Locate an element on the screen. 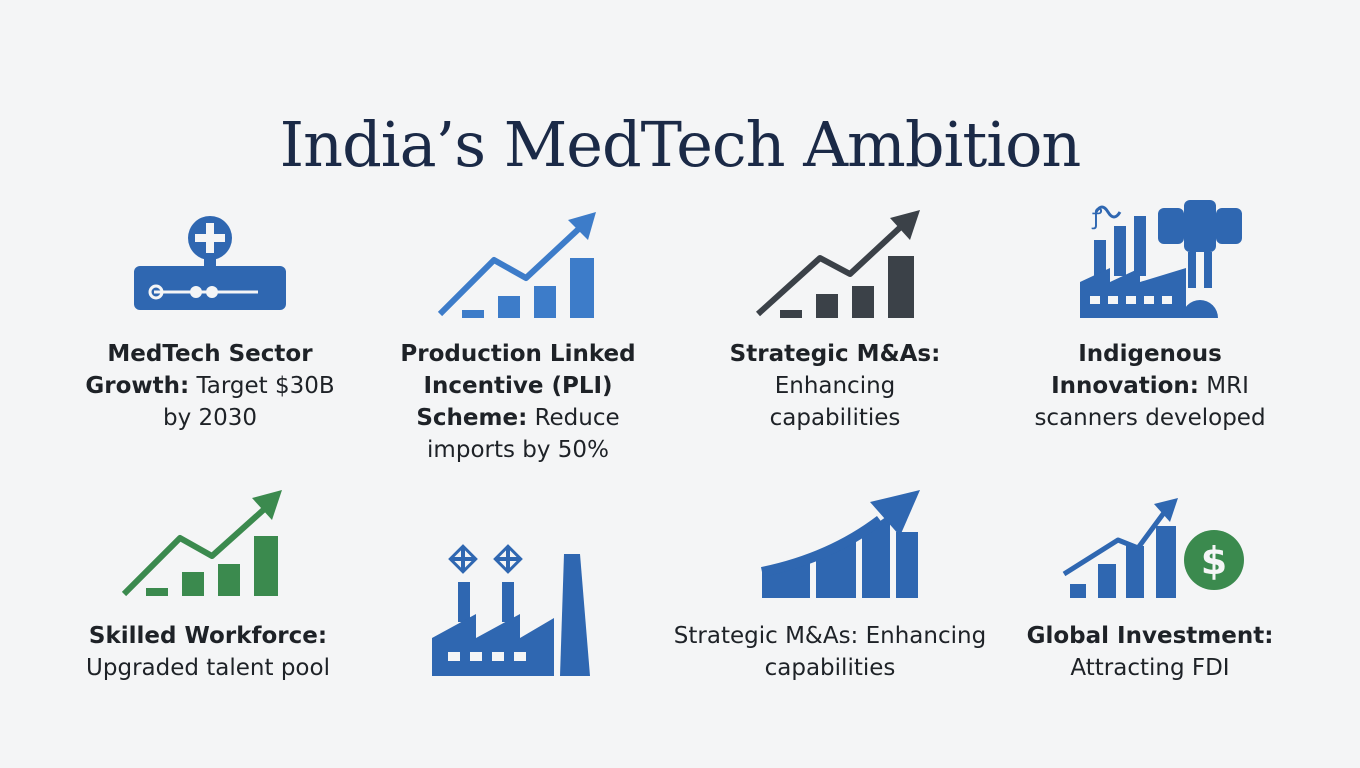 The width and height of the screenshot is (1360, 768). factory-mri-icon: ꝭ is located at coordinates (1162, 258).